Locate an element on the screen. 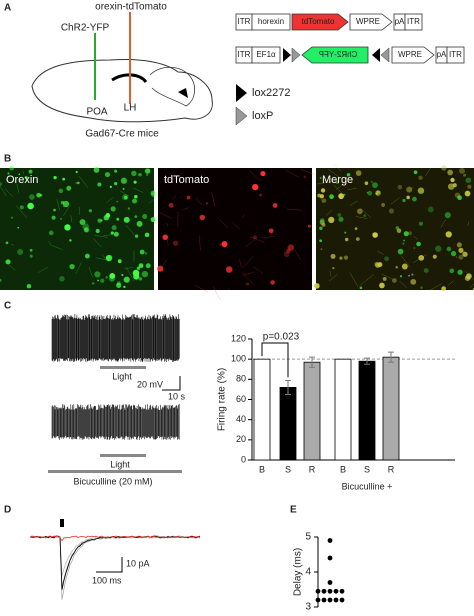  construct-label: ChR2-YFP is located at coordinates (338, 54).